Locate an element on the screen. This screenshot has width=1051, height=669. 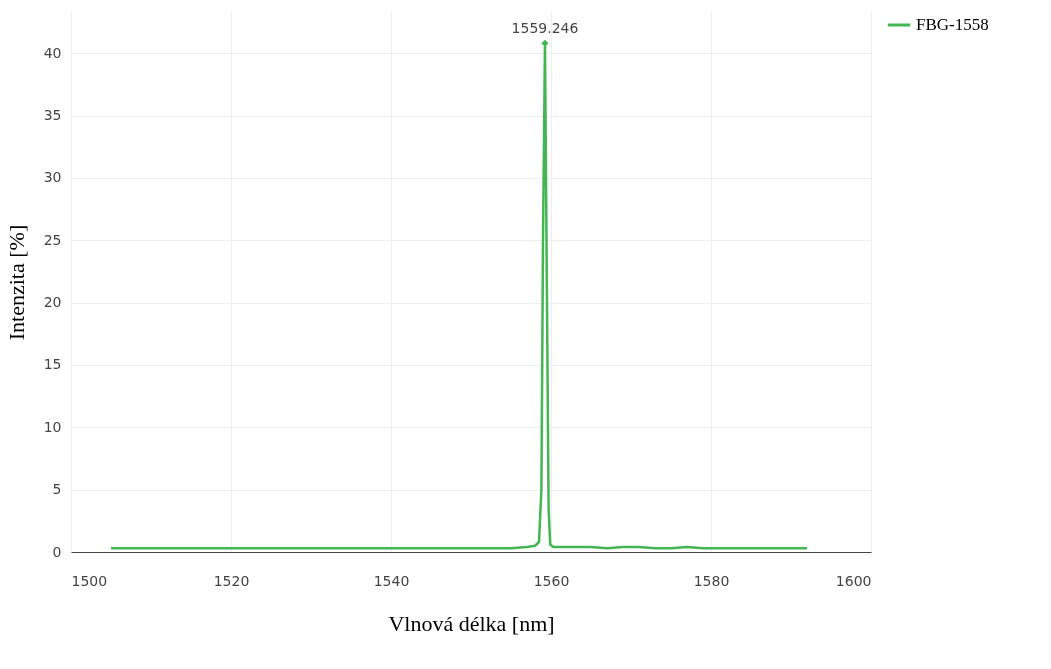
x-tick-label: 1560 is located at coordinates (551, 580).